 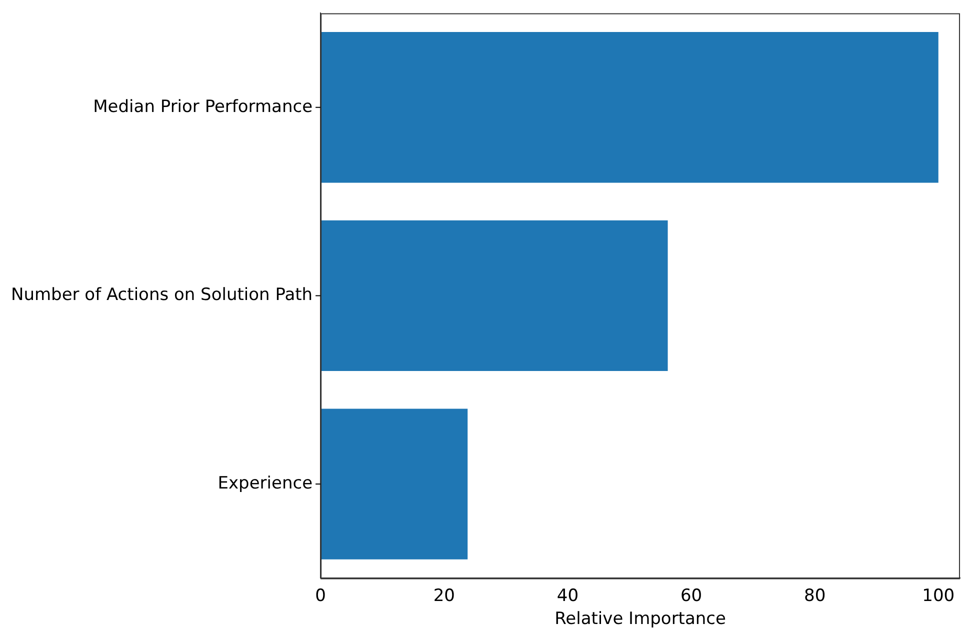 What do you see at coordinates (203, 106) in the screenshot?
I see `y-tick-label: Median Prior Performance` at bounding box center [203, 106].